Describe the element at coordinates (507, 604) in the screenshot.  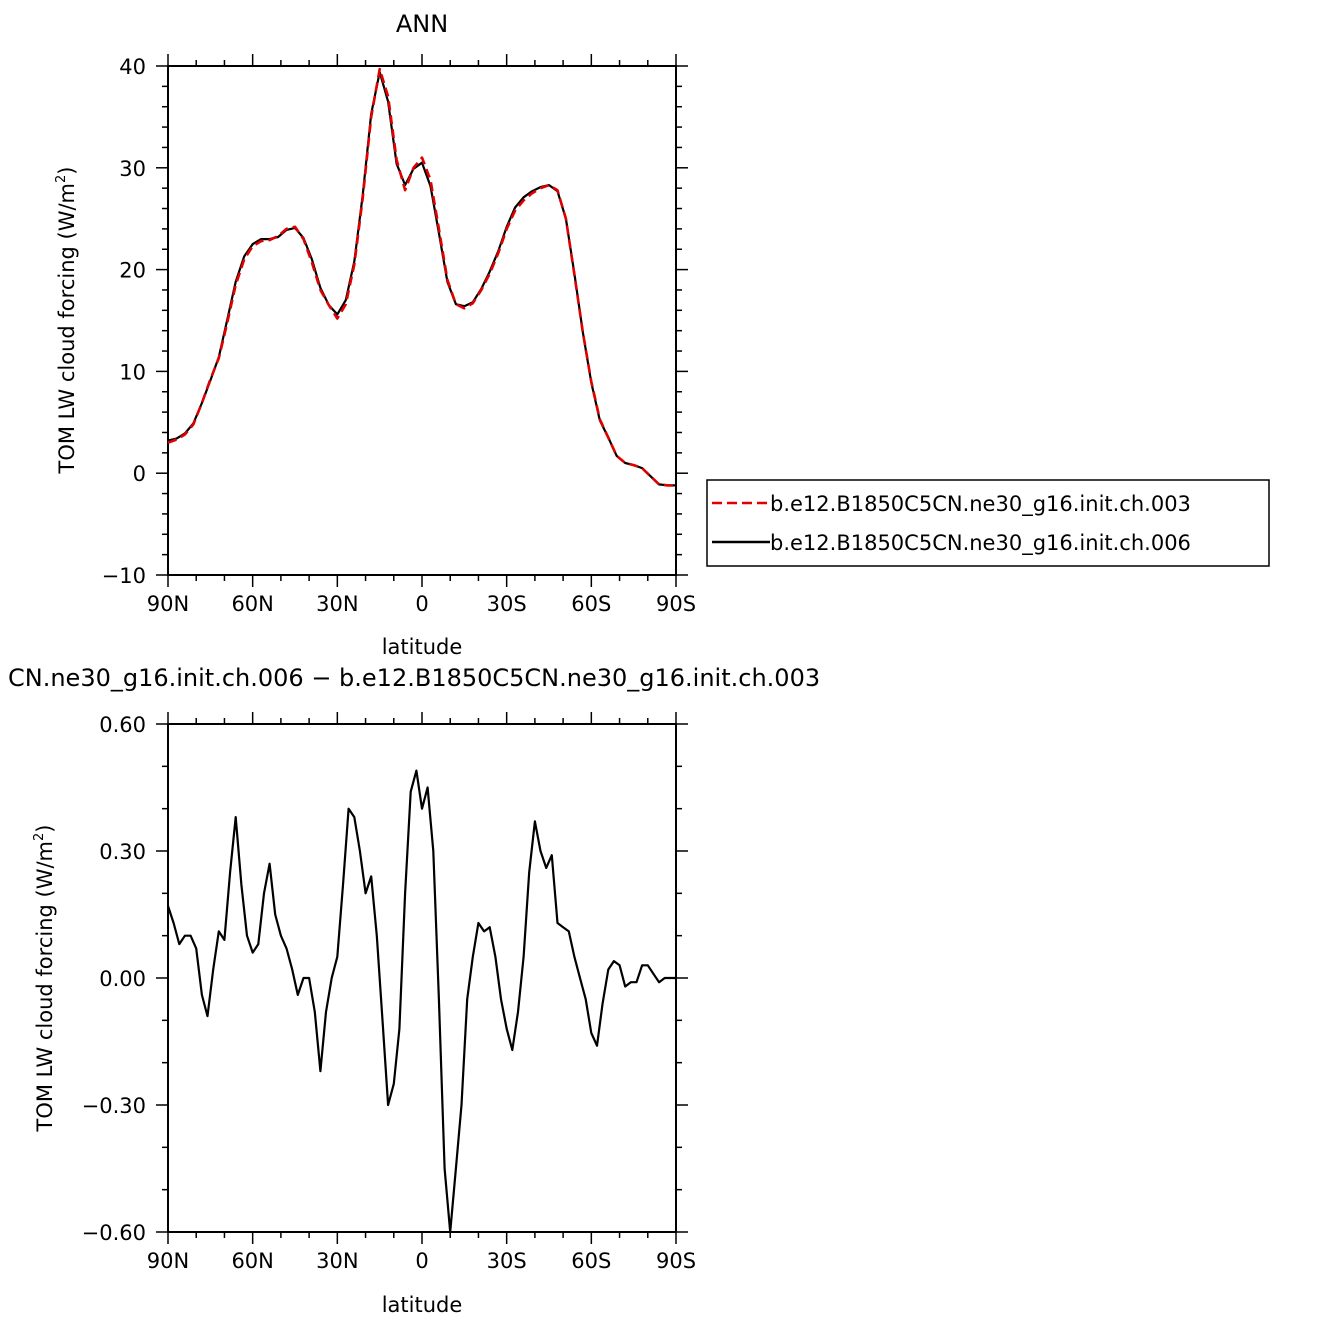
I see `top-x-tick-label: 30S` at that location.